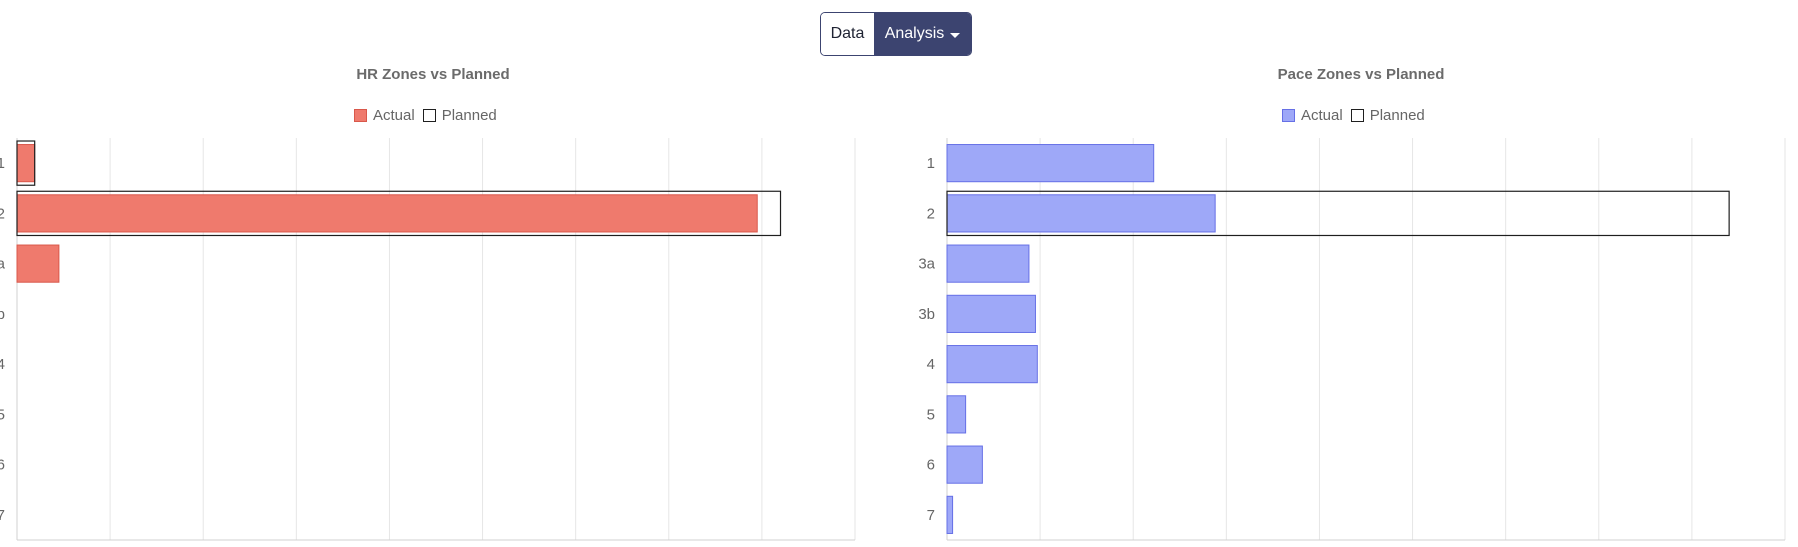  What do you see at coordinates (914, 33) in the screenshot?
I see `analysis-tab-label: Analysis` at bounding box center [914, 33].